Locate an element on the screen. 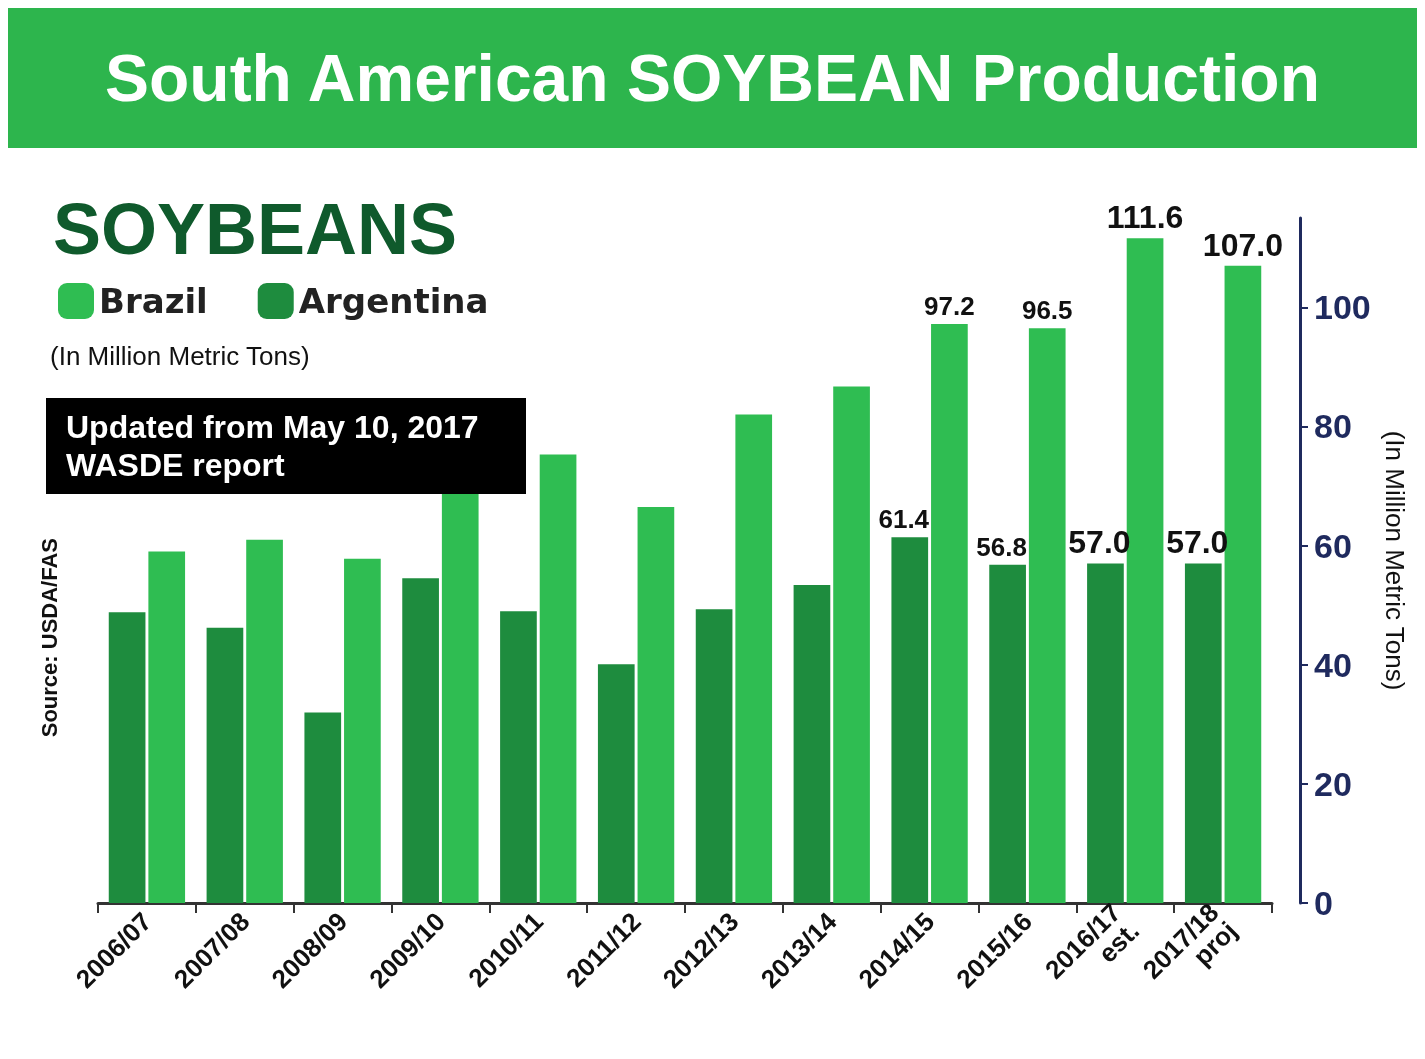 The height and width of the screenshot is (1059, 1425). data-label: 107.0 is located at coordinates (1242, 244).